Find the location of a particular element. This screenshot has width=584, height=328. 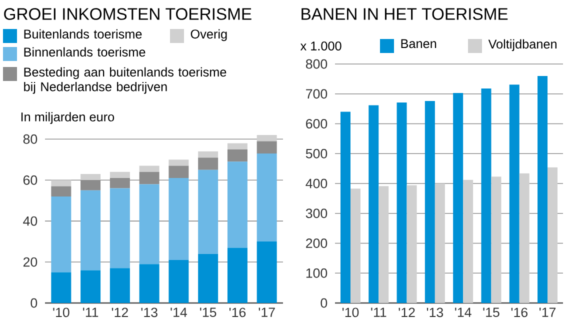

y-tick-label: 700 is located at coordinates (317, 94).